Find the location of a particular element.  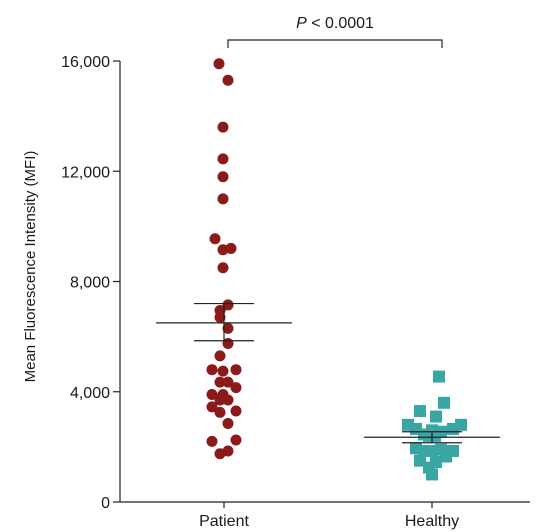

significance-annotation: P < 0.0001 is located at coordinates (335, 31).